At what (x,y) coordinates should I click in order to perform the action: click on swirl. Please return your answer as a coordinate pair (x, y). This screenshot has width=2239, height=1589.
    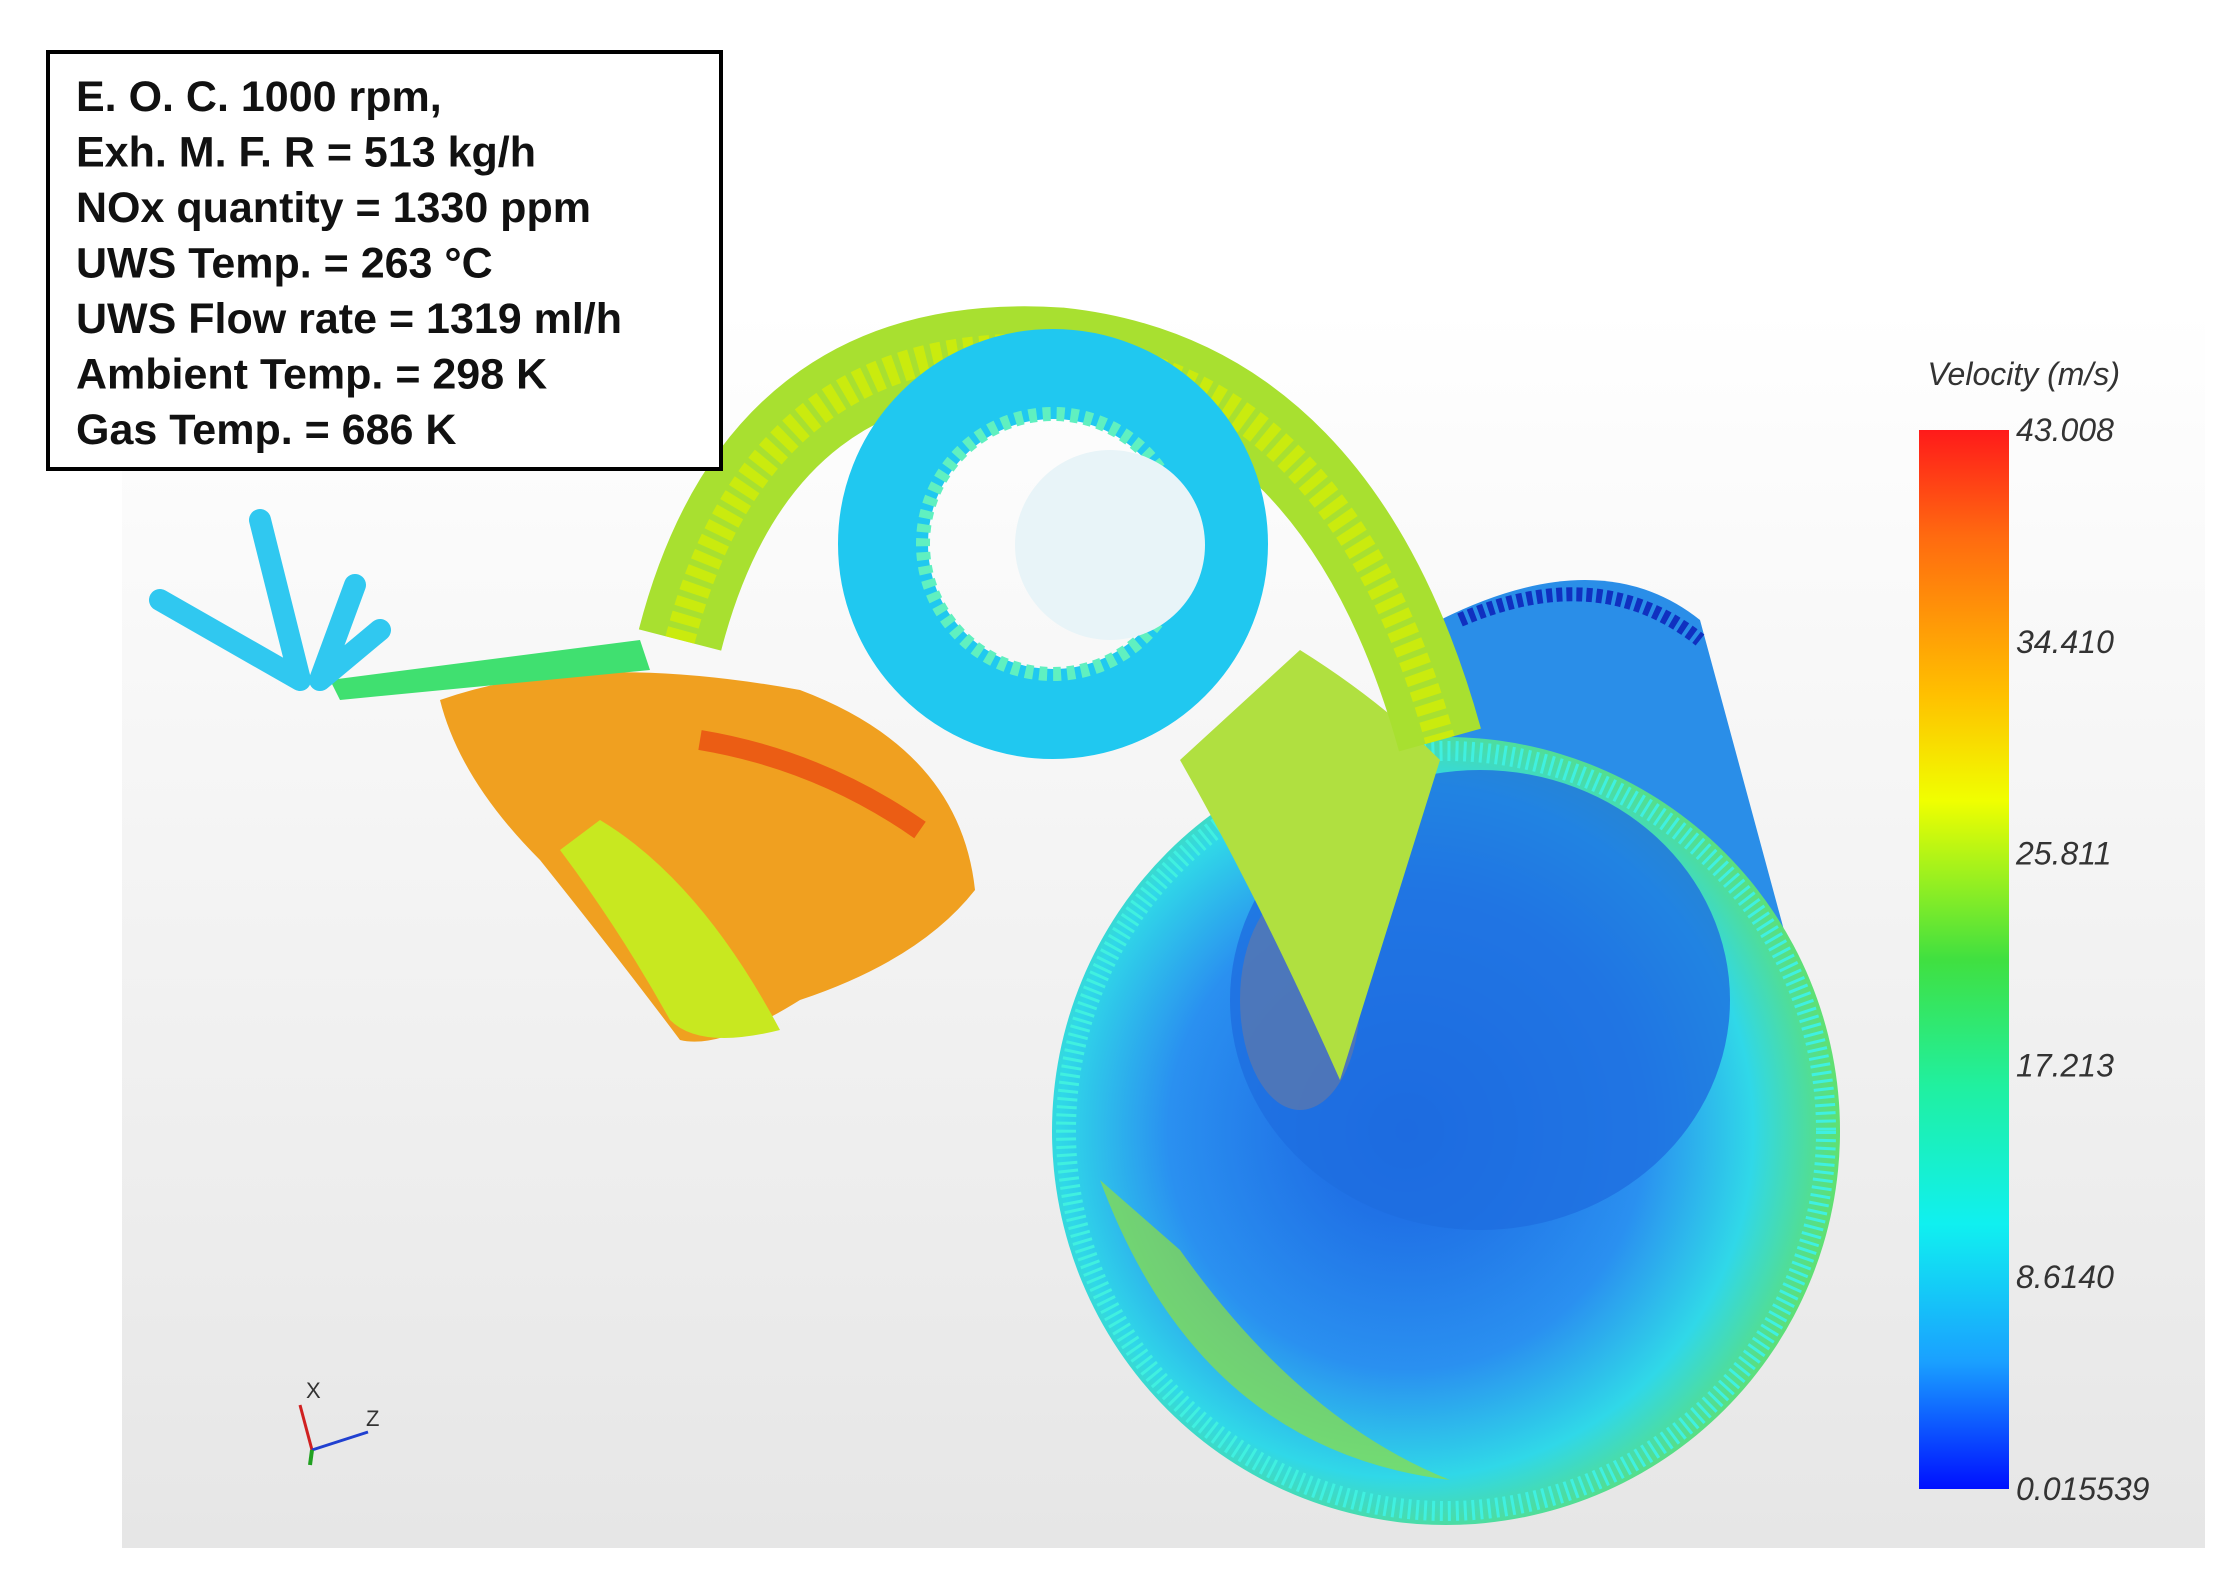
    Looking at the image, I should click on (1053, 544).